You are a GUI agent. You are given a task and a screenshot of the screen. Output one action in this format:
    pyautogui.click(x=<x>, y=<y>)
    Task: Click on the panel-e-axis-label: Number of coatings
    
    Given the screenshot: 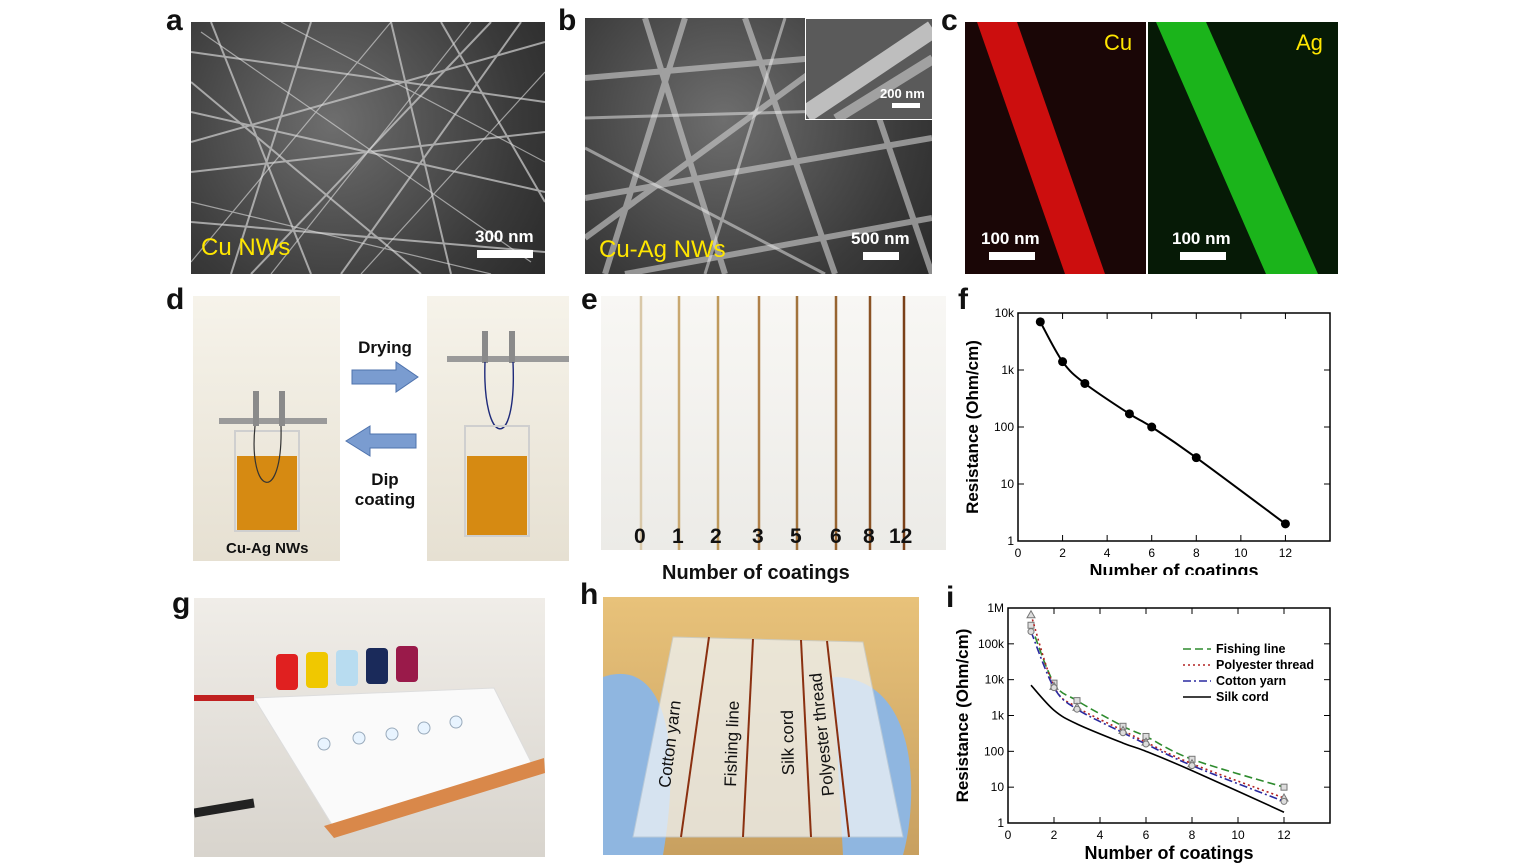 What is the action you would take?
    pyautogui.click(x=756, y=573)
    